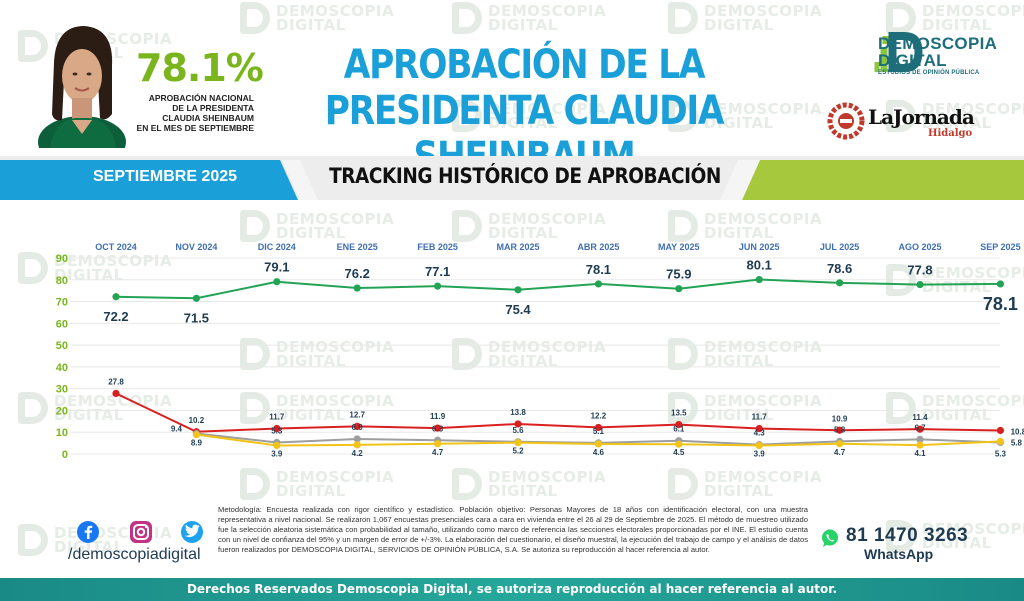  I want to click on data-label-yellow: 4.6, so click(599, 452).